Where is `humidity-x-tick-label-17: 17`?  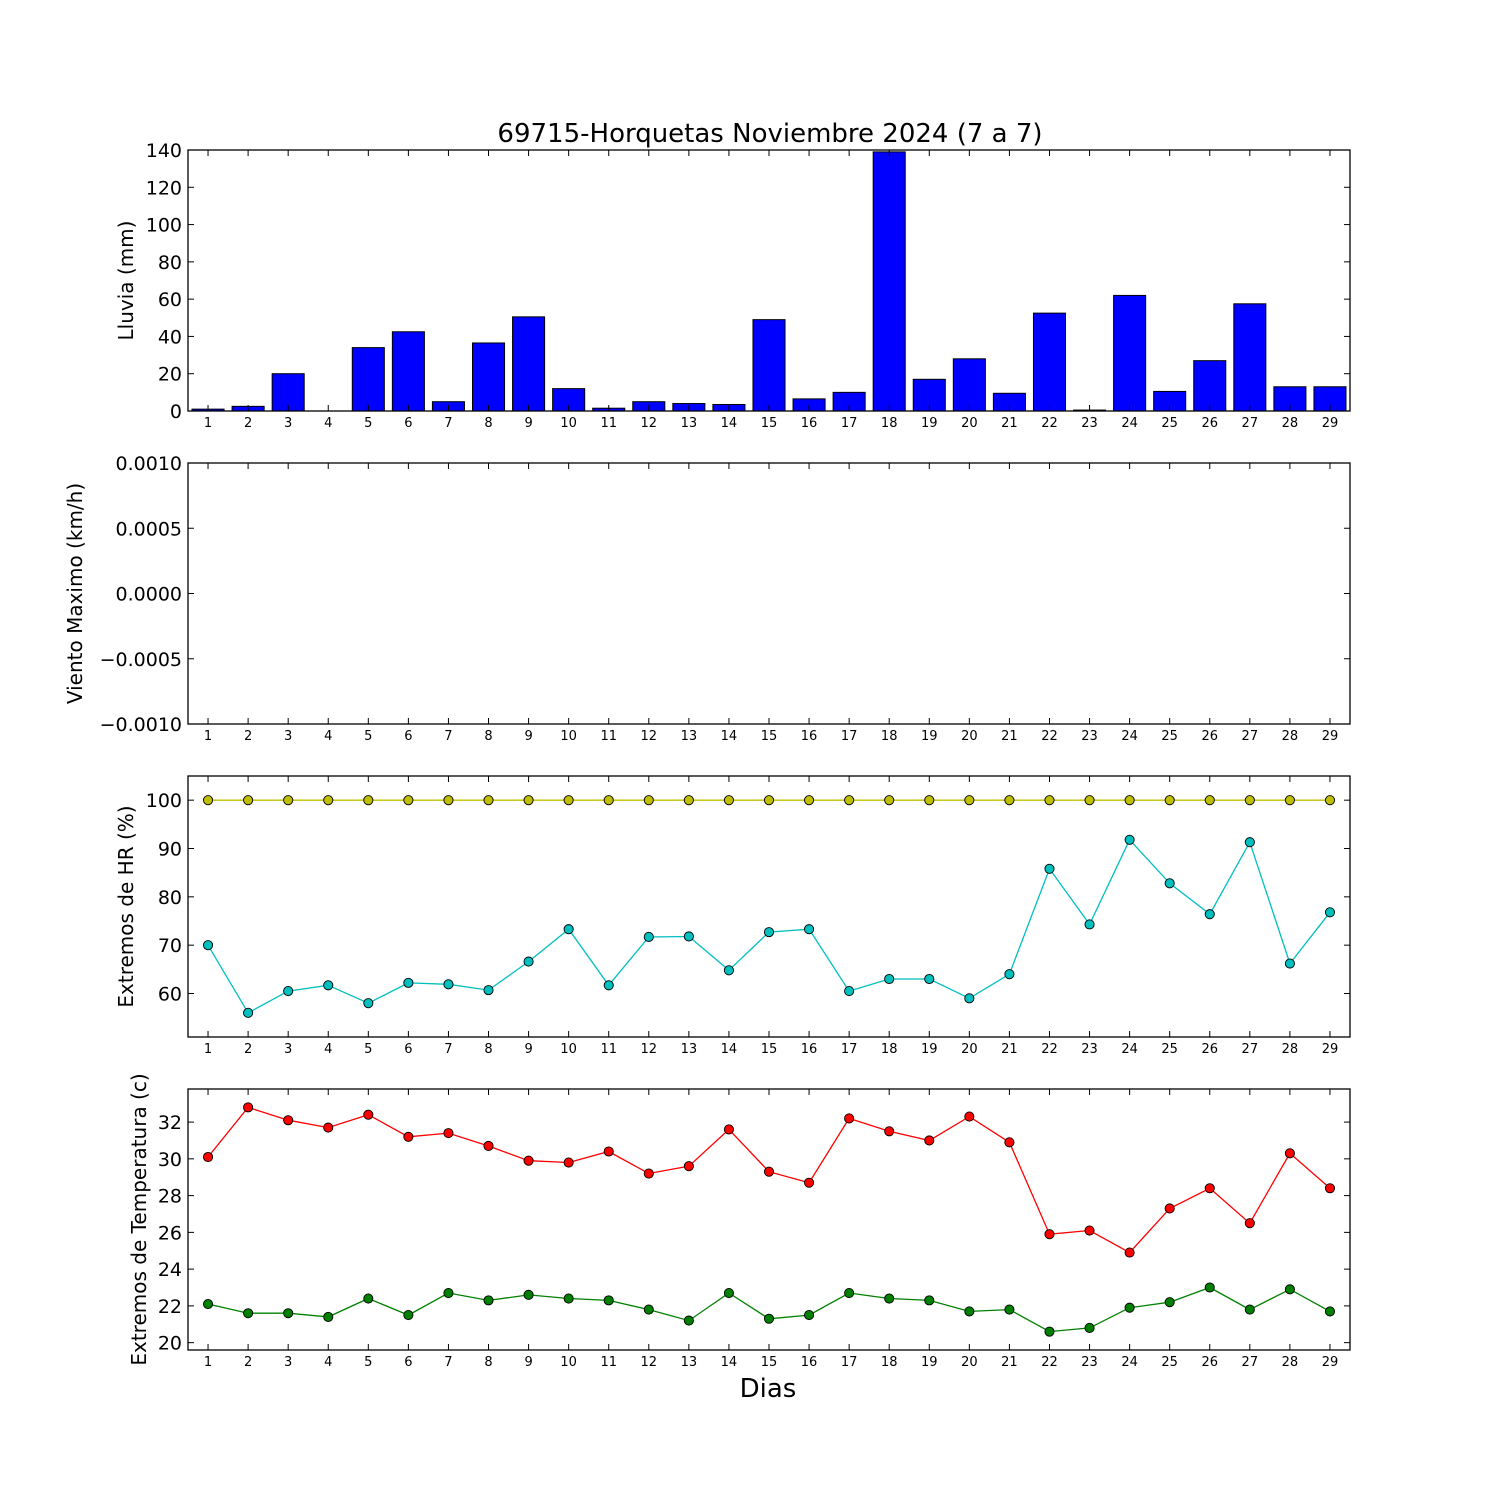 humidity-x-tick-label-17: 17 is located at coordinates (849, 1049).